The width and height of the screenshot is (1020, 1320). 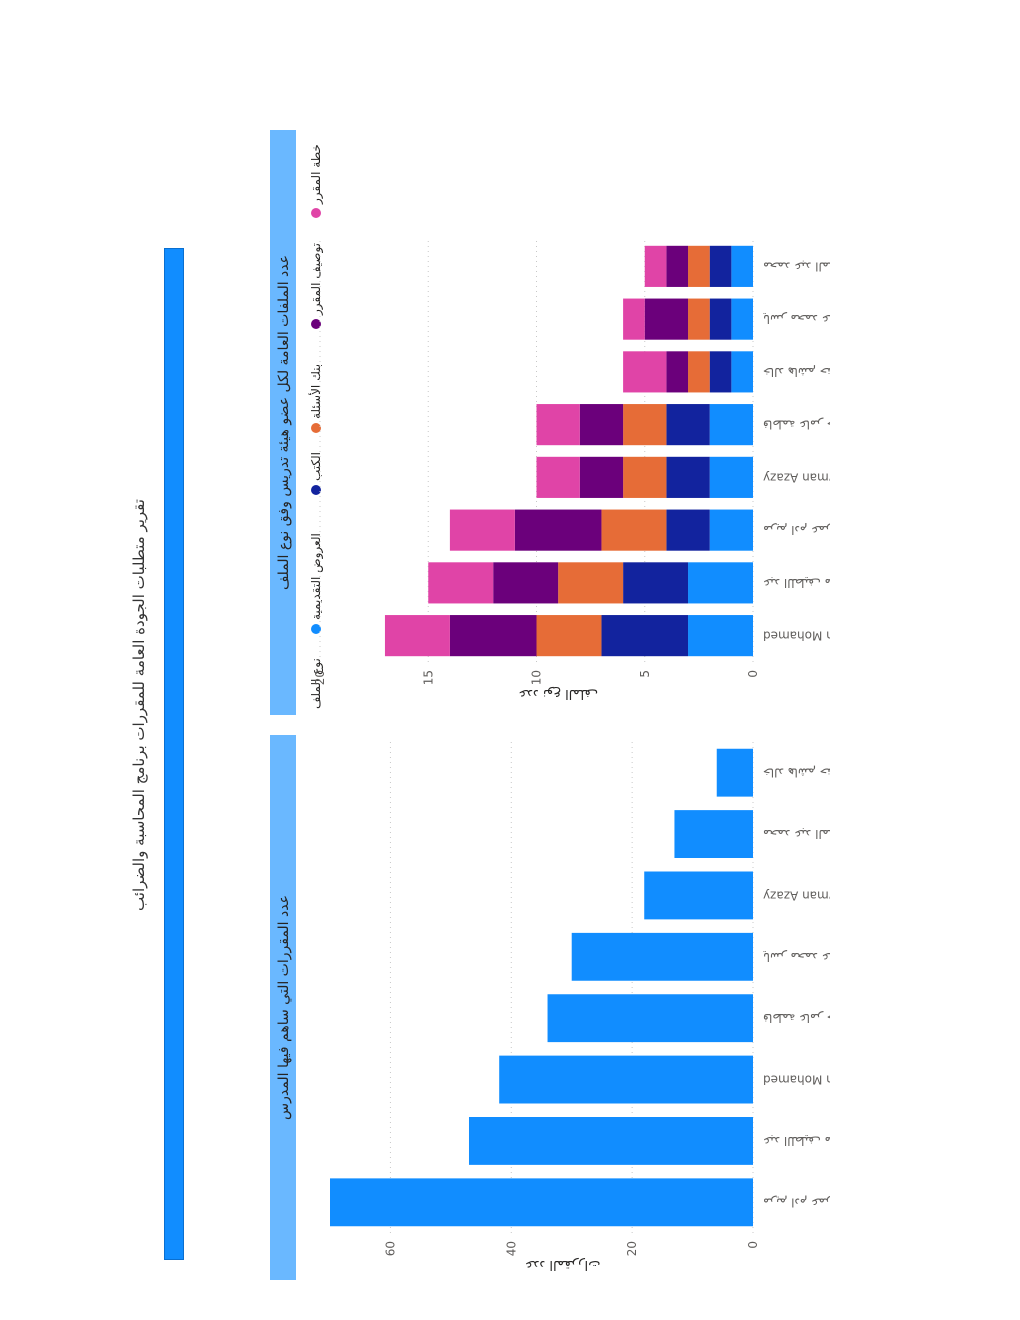 I want to click on y-tick-label-0-0: 0, so click(x=753, y=1245).